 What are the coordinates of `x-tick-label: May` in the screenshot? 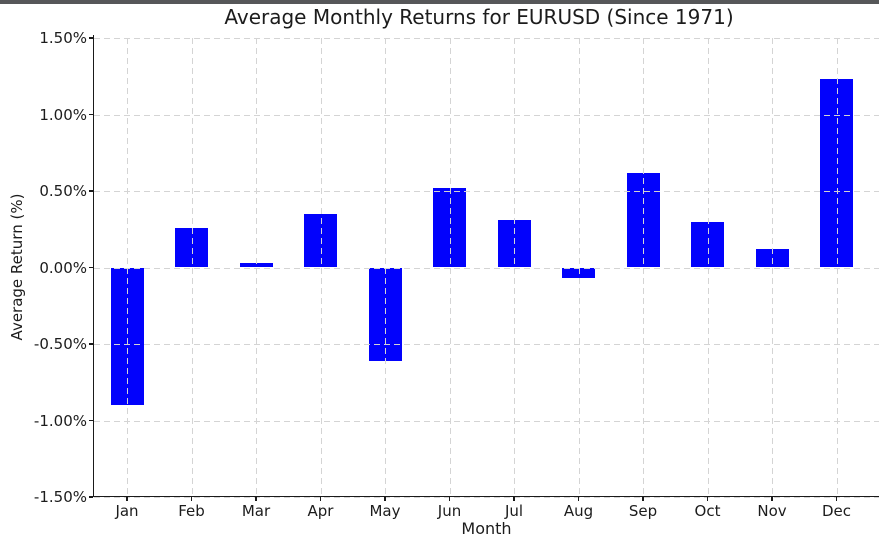 It's located at (385, 511).